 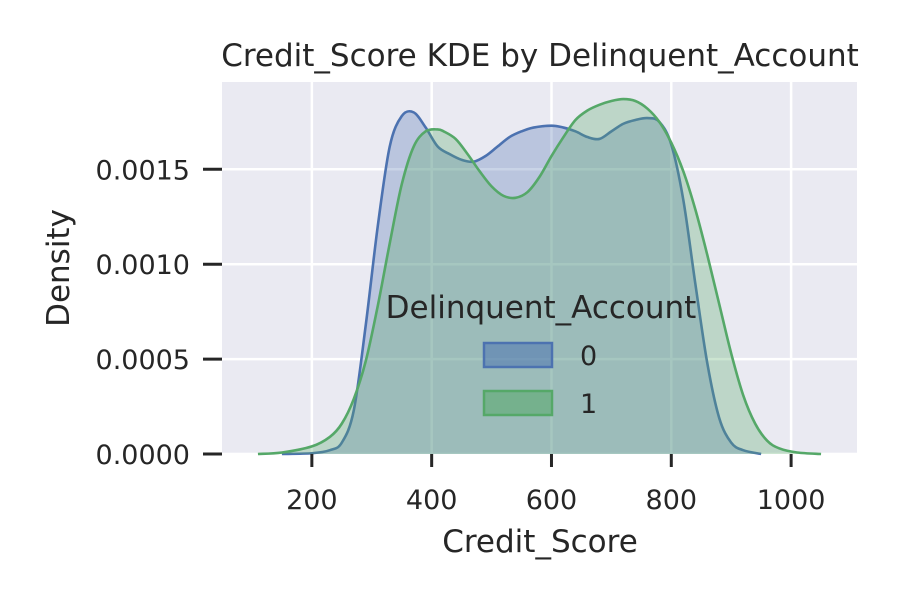 What do you see at coordinates (791, 500) in the screenshot?
I see `x-tick-label: 1000` at bounding box center [791, 500].